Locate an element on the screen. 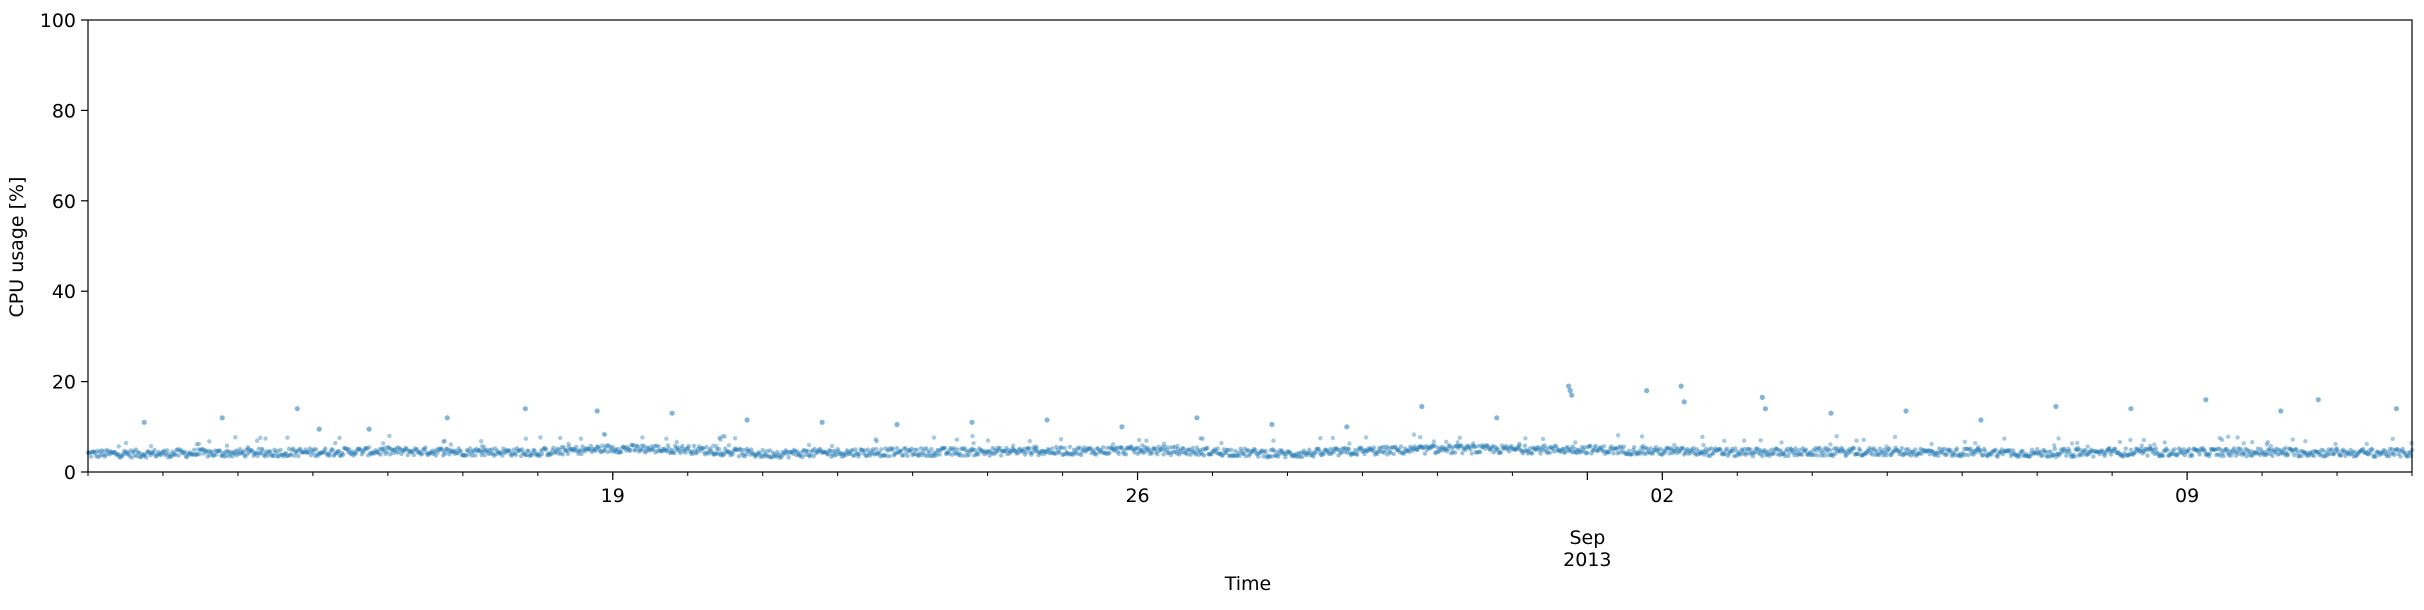 The height and width of the screenshot is (610, 2424). data-point-outlier is located at coordinates (1569, 386).